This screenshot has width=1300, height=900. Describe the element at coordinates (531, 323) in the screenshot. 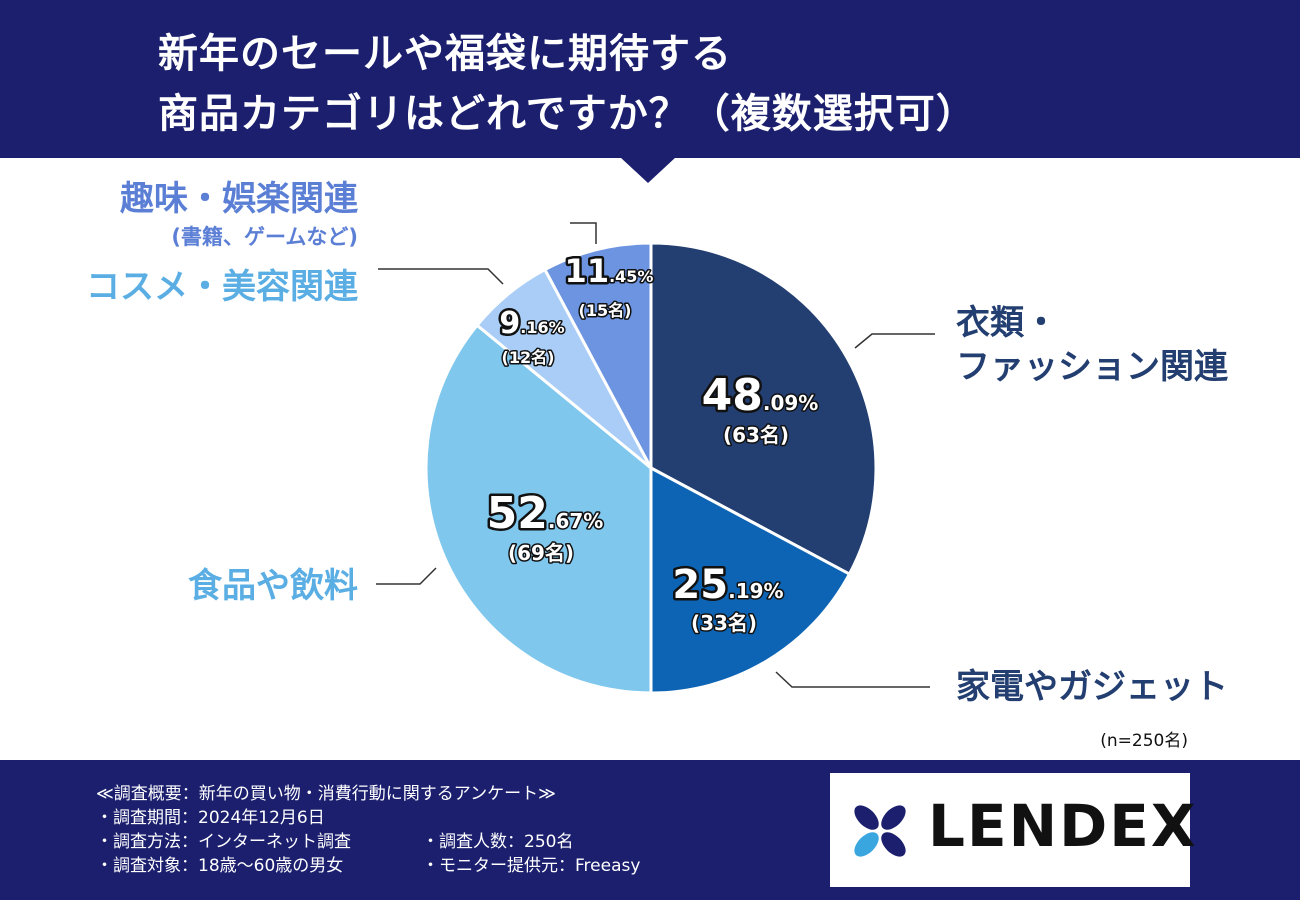

I see `slice-percentage: 9.16%` at that location.